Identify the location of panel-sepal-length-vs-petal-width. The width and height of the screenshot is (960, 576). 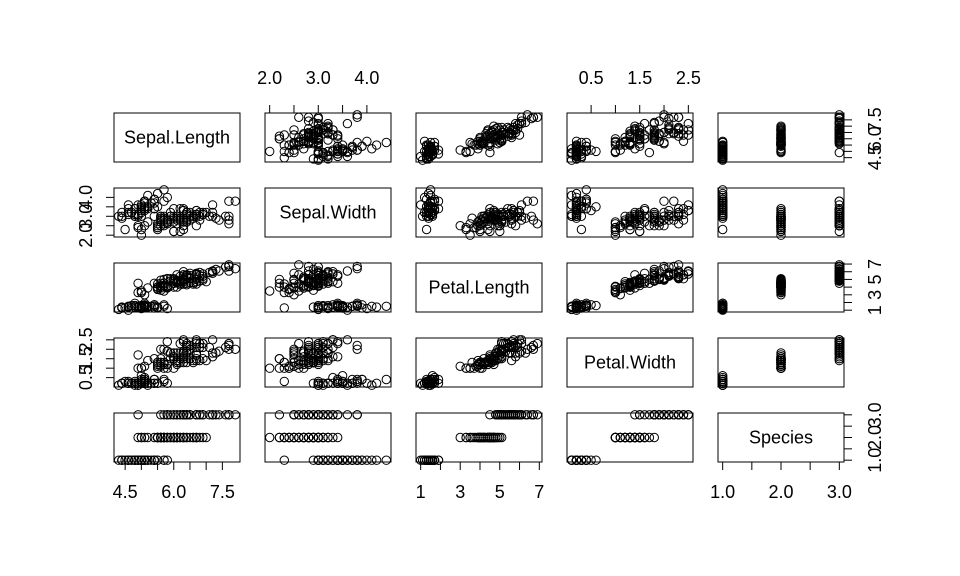
(630, 137).